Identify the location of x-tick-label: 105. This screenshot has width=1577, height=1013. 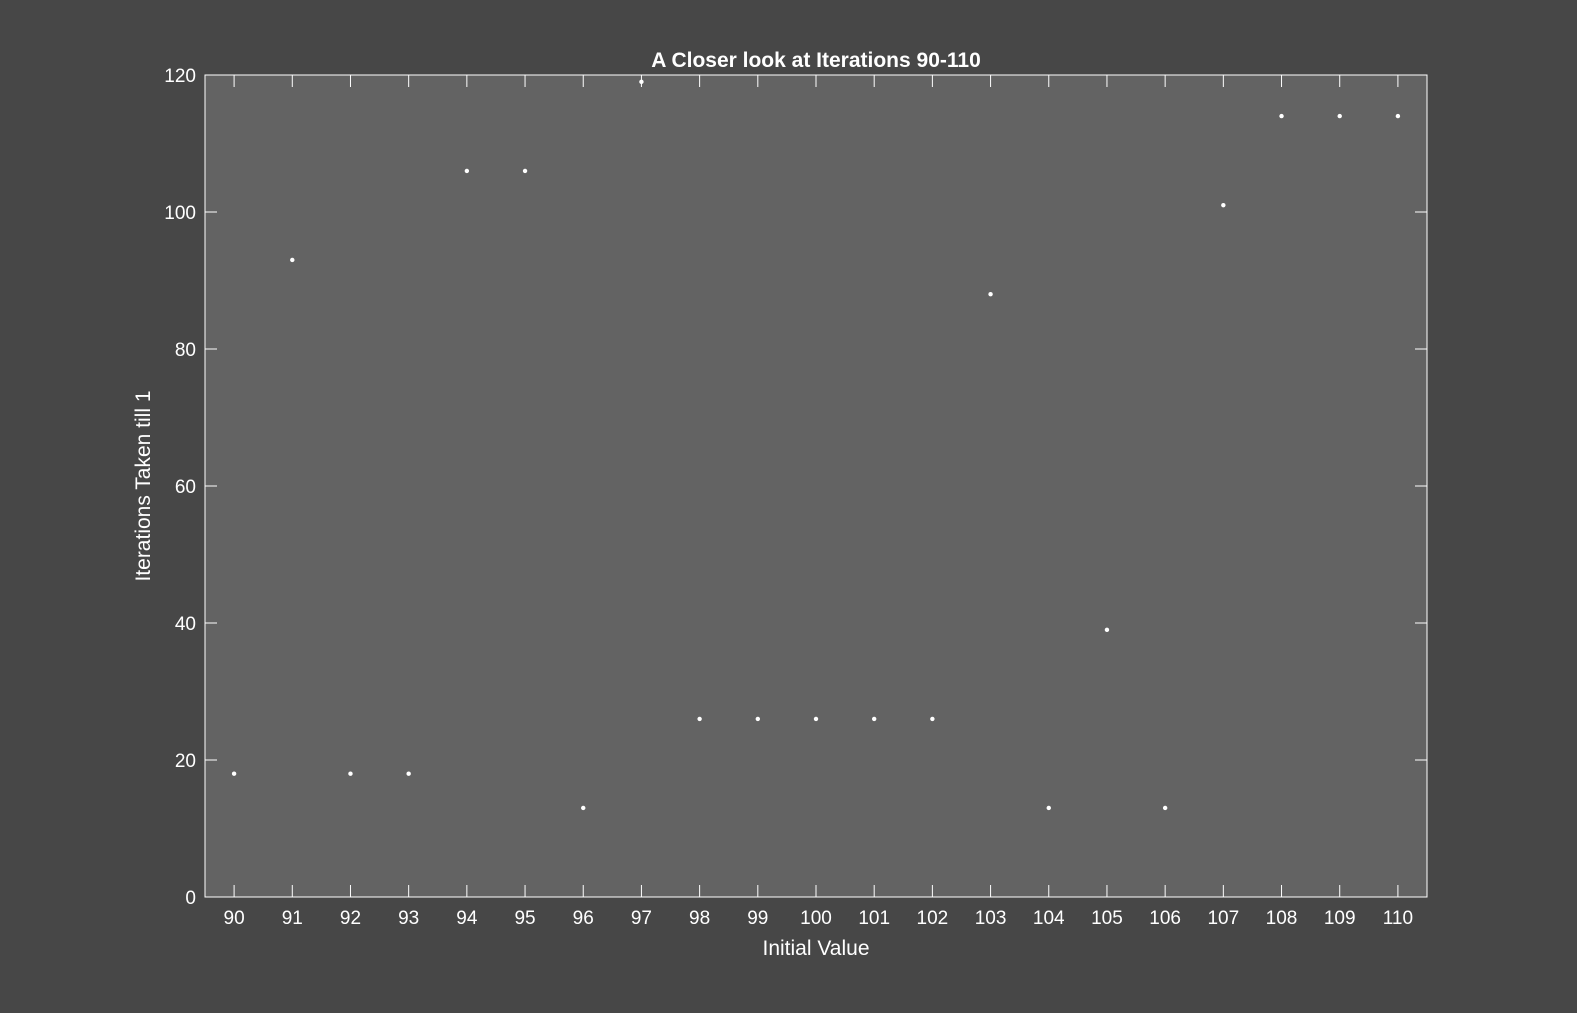
(1107, 918).